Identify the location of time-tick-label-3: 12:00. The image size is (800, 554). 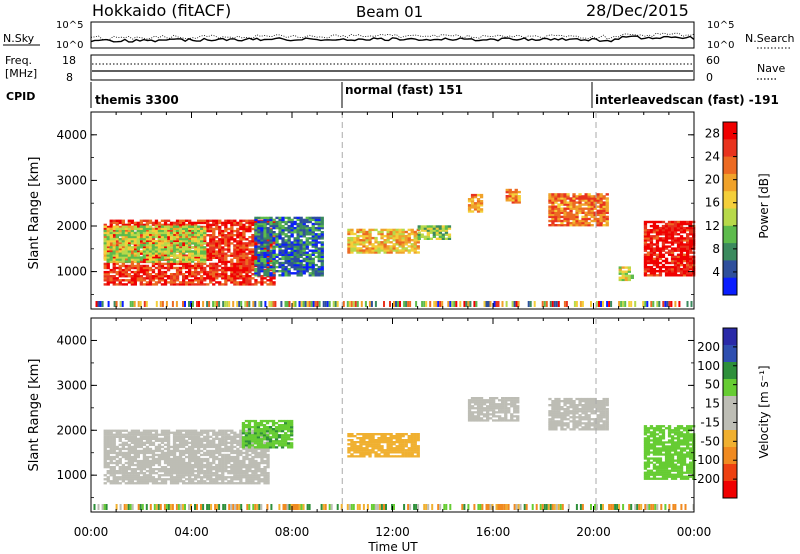
(392, 532).